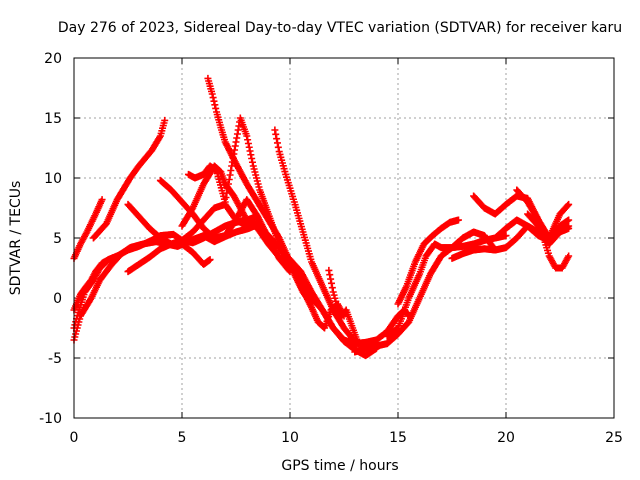  What do you see at coordinates (290, 438) in the screenshot?
I see `x-tick-label: 10` at bounding box center [290, 438].